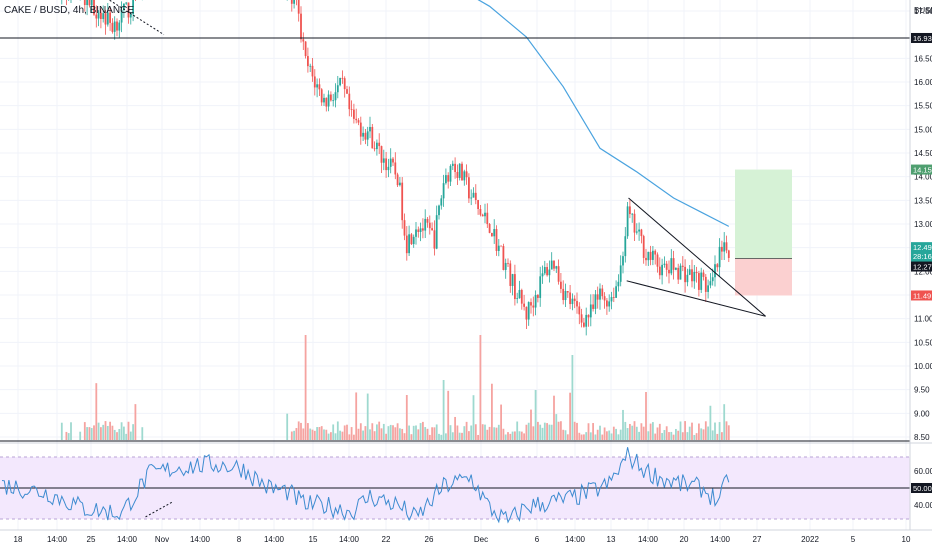  Describe the element at coordinates (757, 539) in the screenshot. I see `time-tick-label-19: 27` at that location.